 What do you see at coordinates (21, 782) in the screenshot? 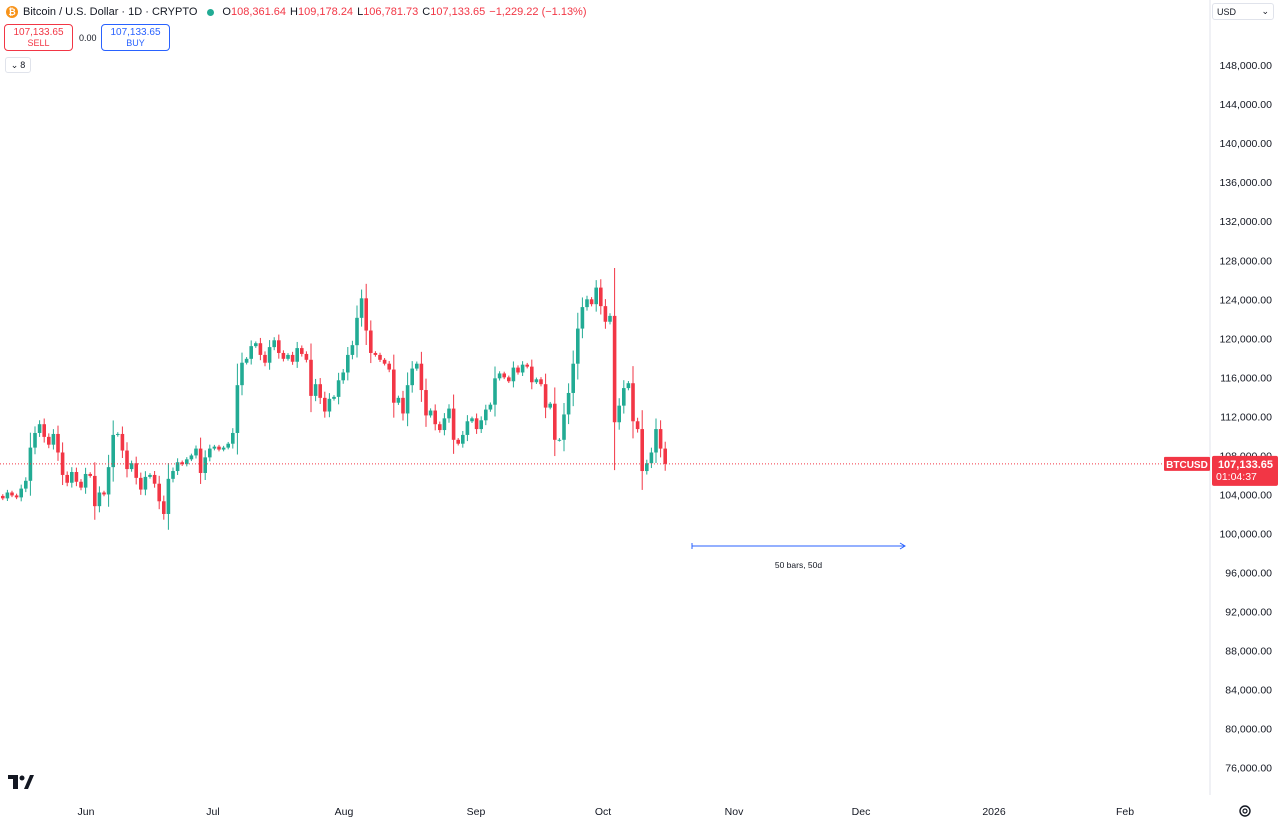
I see `tradingview-logo-icon` at bounding box center [21, 782].